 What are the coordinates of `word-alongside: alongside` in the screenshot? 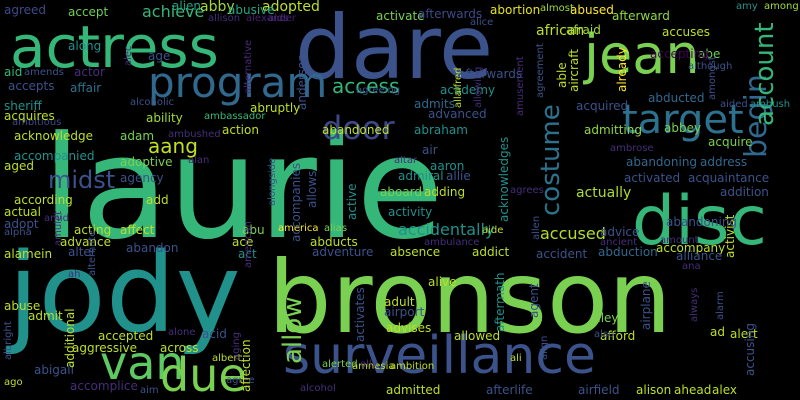 It's located at (272, 181).